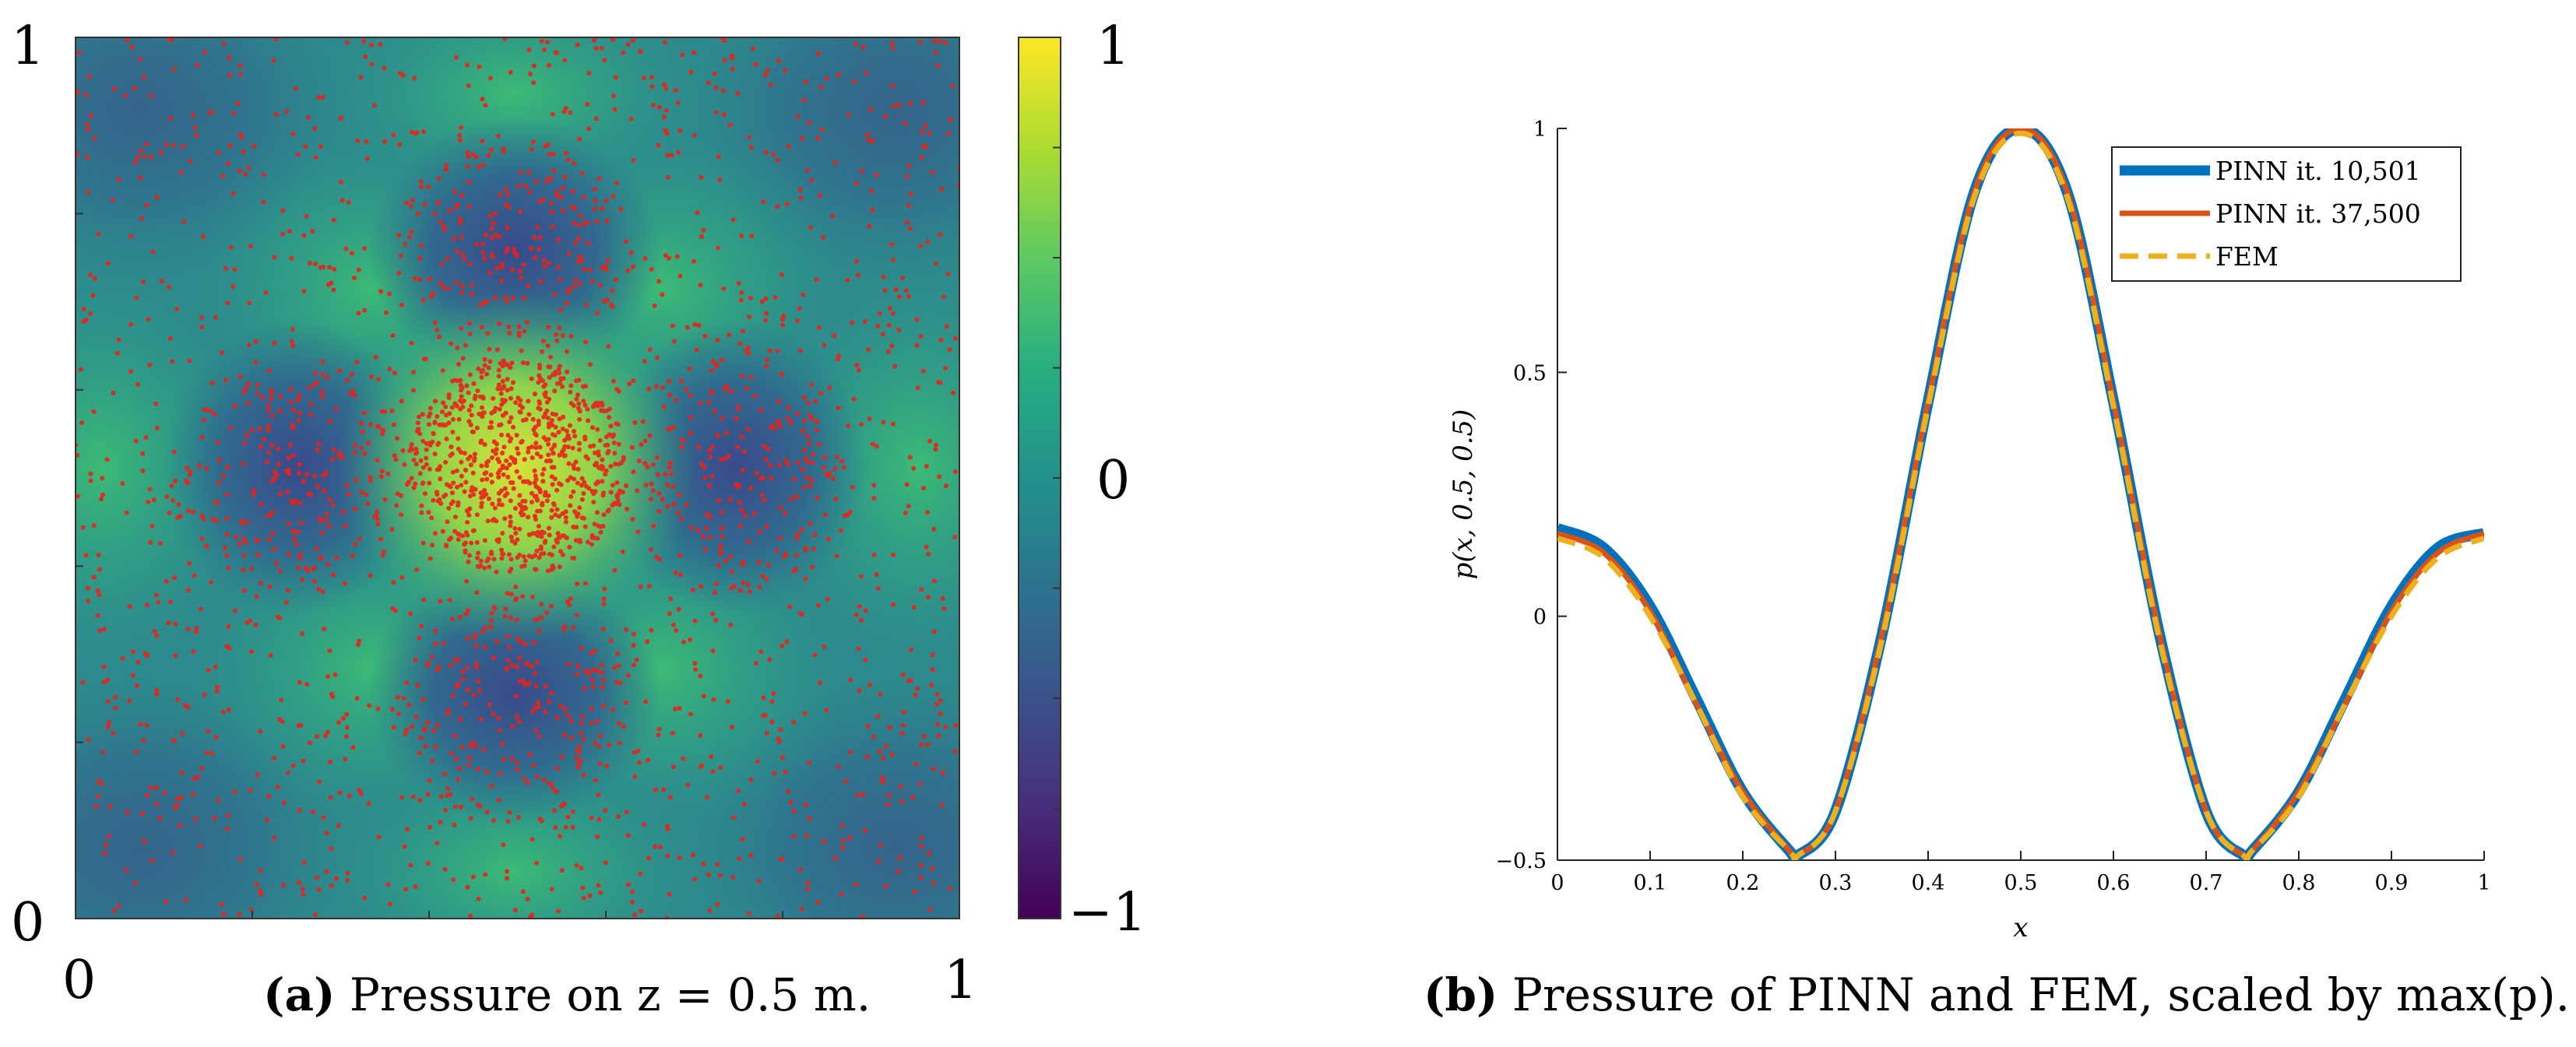  I want to click on x-tick-label: 0.1, so click(1650, 883).